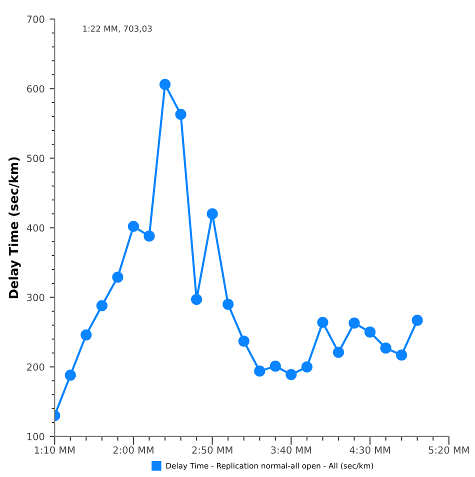 This screenshot has width=475, height=477. Describe the element at coordinates (35, 158) in the screenshot. I see `y-tick-label: 500` at that location.